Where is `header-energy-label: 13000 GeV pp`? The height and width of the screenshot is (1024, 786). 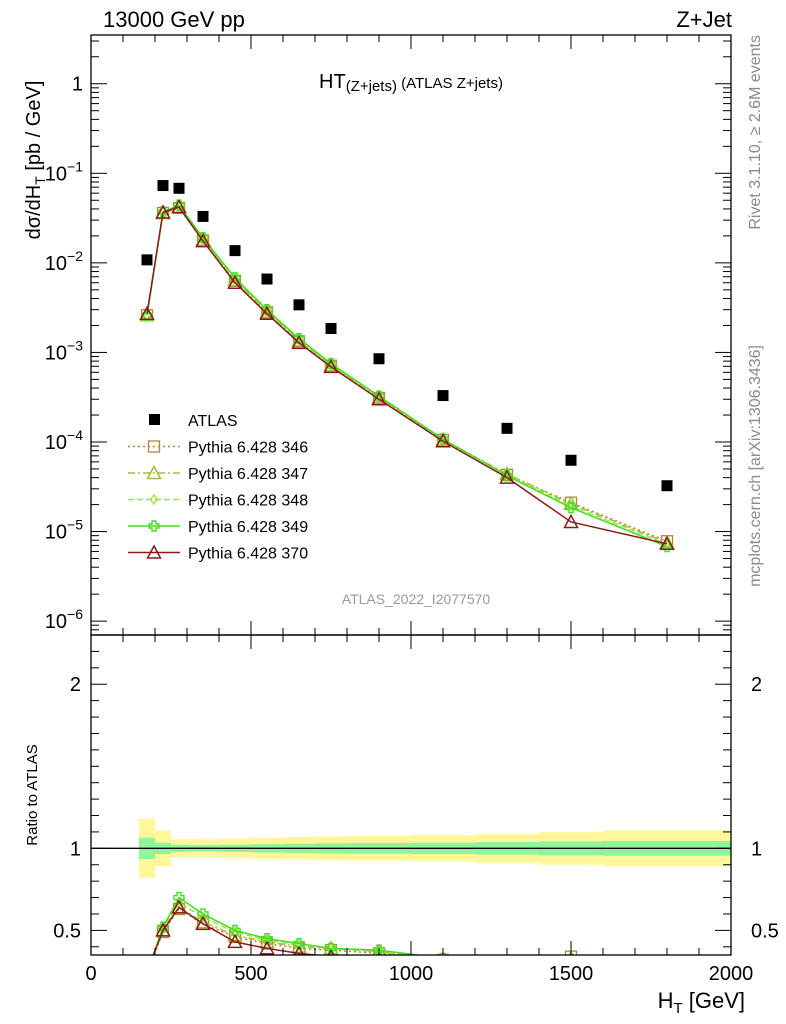 header-energy-label: 13000 GeV pp is located at coordinates (174, 19).